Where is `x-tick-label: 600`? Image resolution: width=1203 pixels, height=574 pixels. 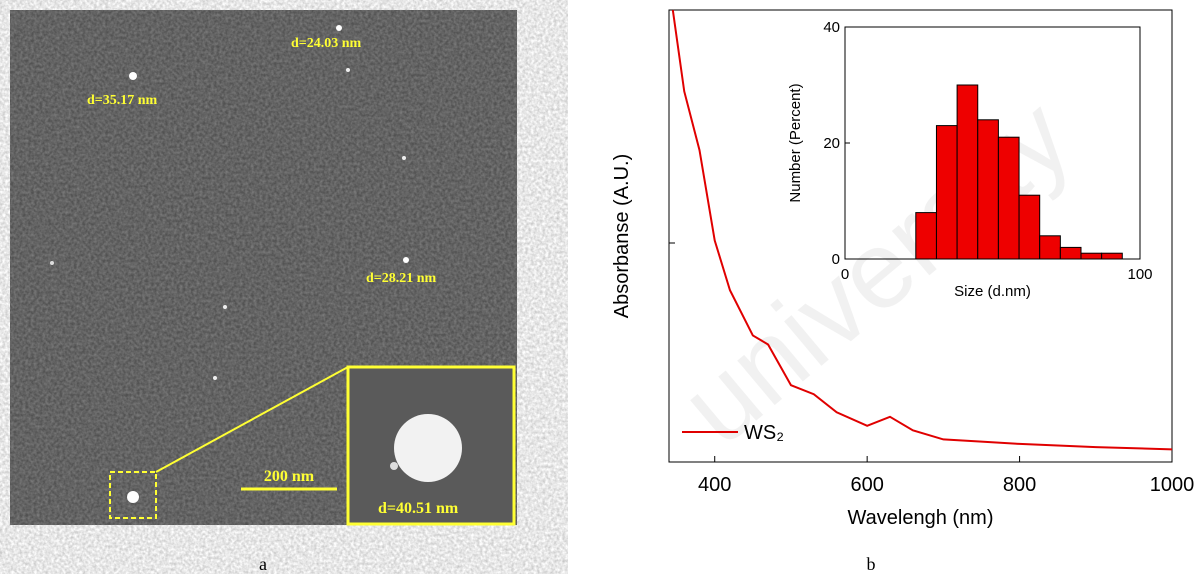 x-tick-label: 600 is located at coordinates (866, 485).